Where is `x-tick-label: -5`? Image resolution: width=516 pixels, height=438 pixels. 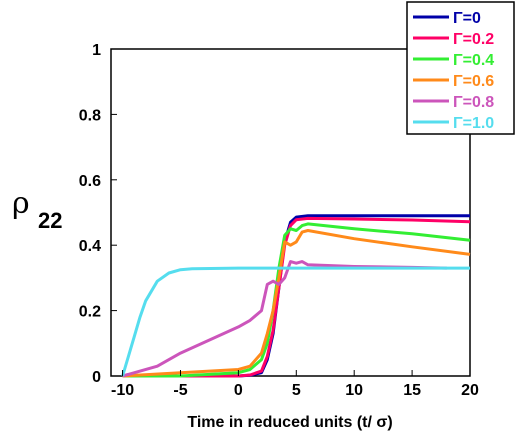 x-tick-label: -5 is located at coordinates (180, 390).